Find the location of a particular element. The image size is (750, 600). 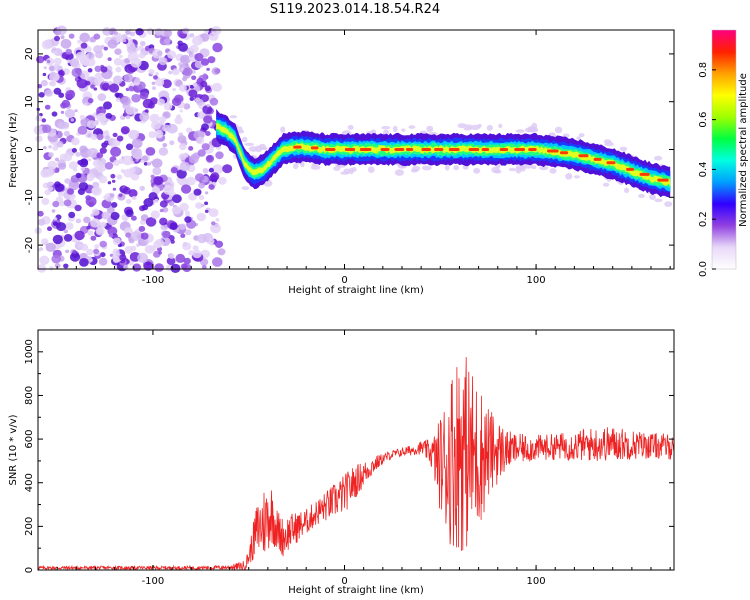

snr-y-axis-label: SNR (10 * v/v) is located at coordinates (13, 449).